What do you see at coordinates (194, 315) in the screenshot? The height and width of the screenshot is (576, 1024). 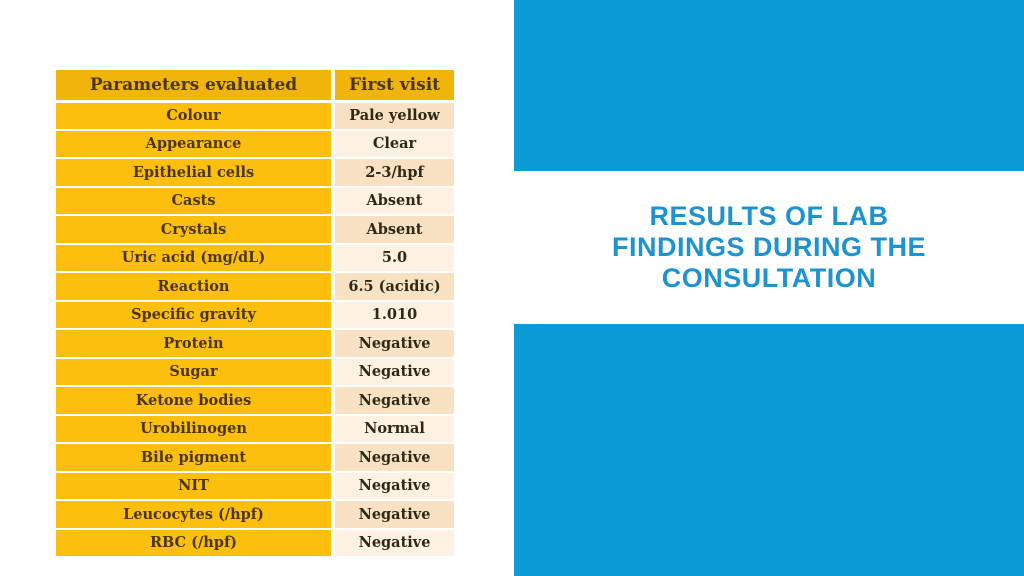 I see `parameter-cell: Specific gravity` at bounding box center [194, 315].